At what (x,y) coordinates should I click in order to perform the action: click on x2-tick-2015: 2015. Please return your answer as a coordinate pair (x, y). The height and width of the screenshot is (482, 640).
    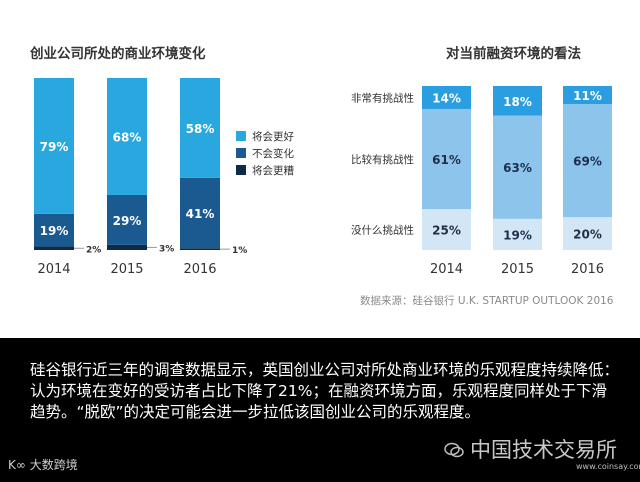
    Looking at the image, I should click on (517, 269).